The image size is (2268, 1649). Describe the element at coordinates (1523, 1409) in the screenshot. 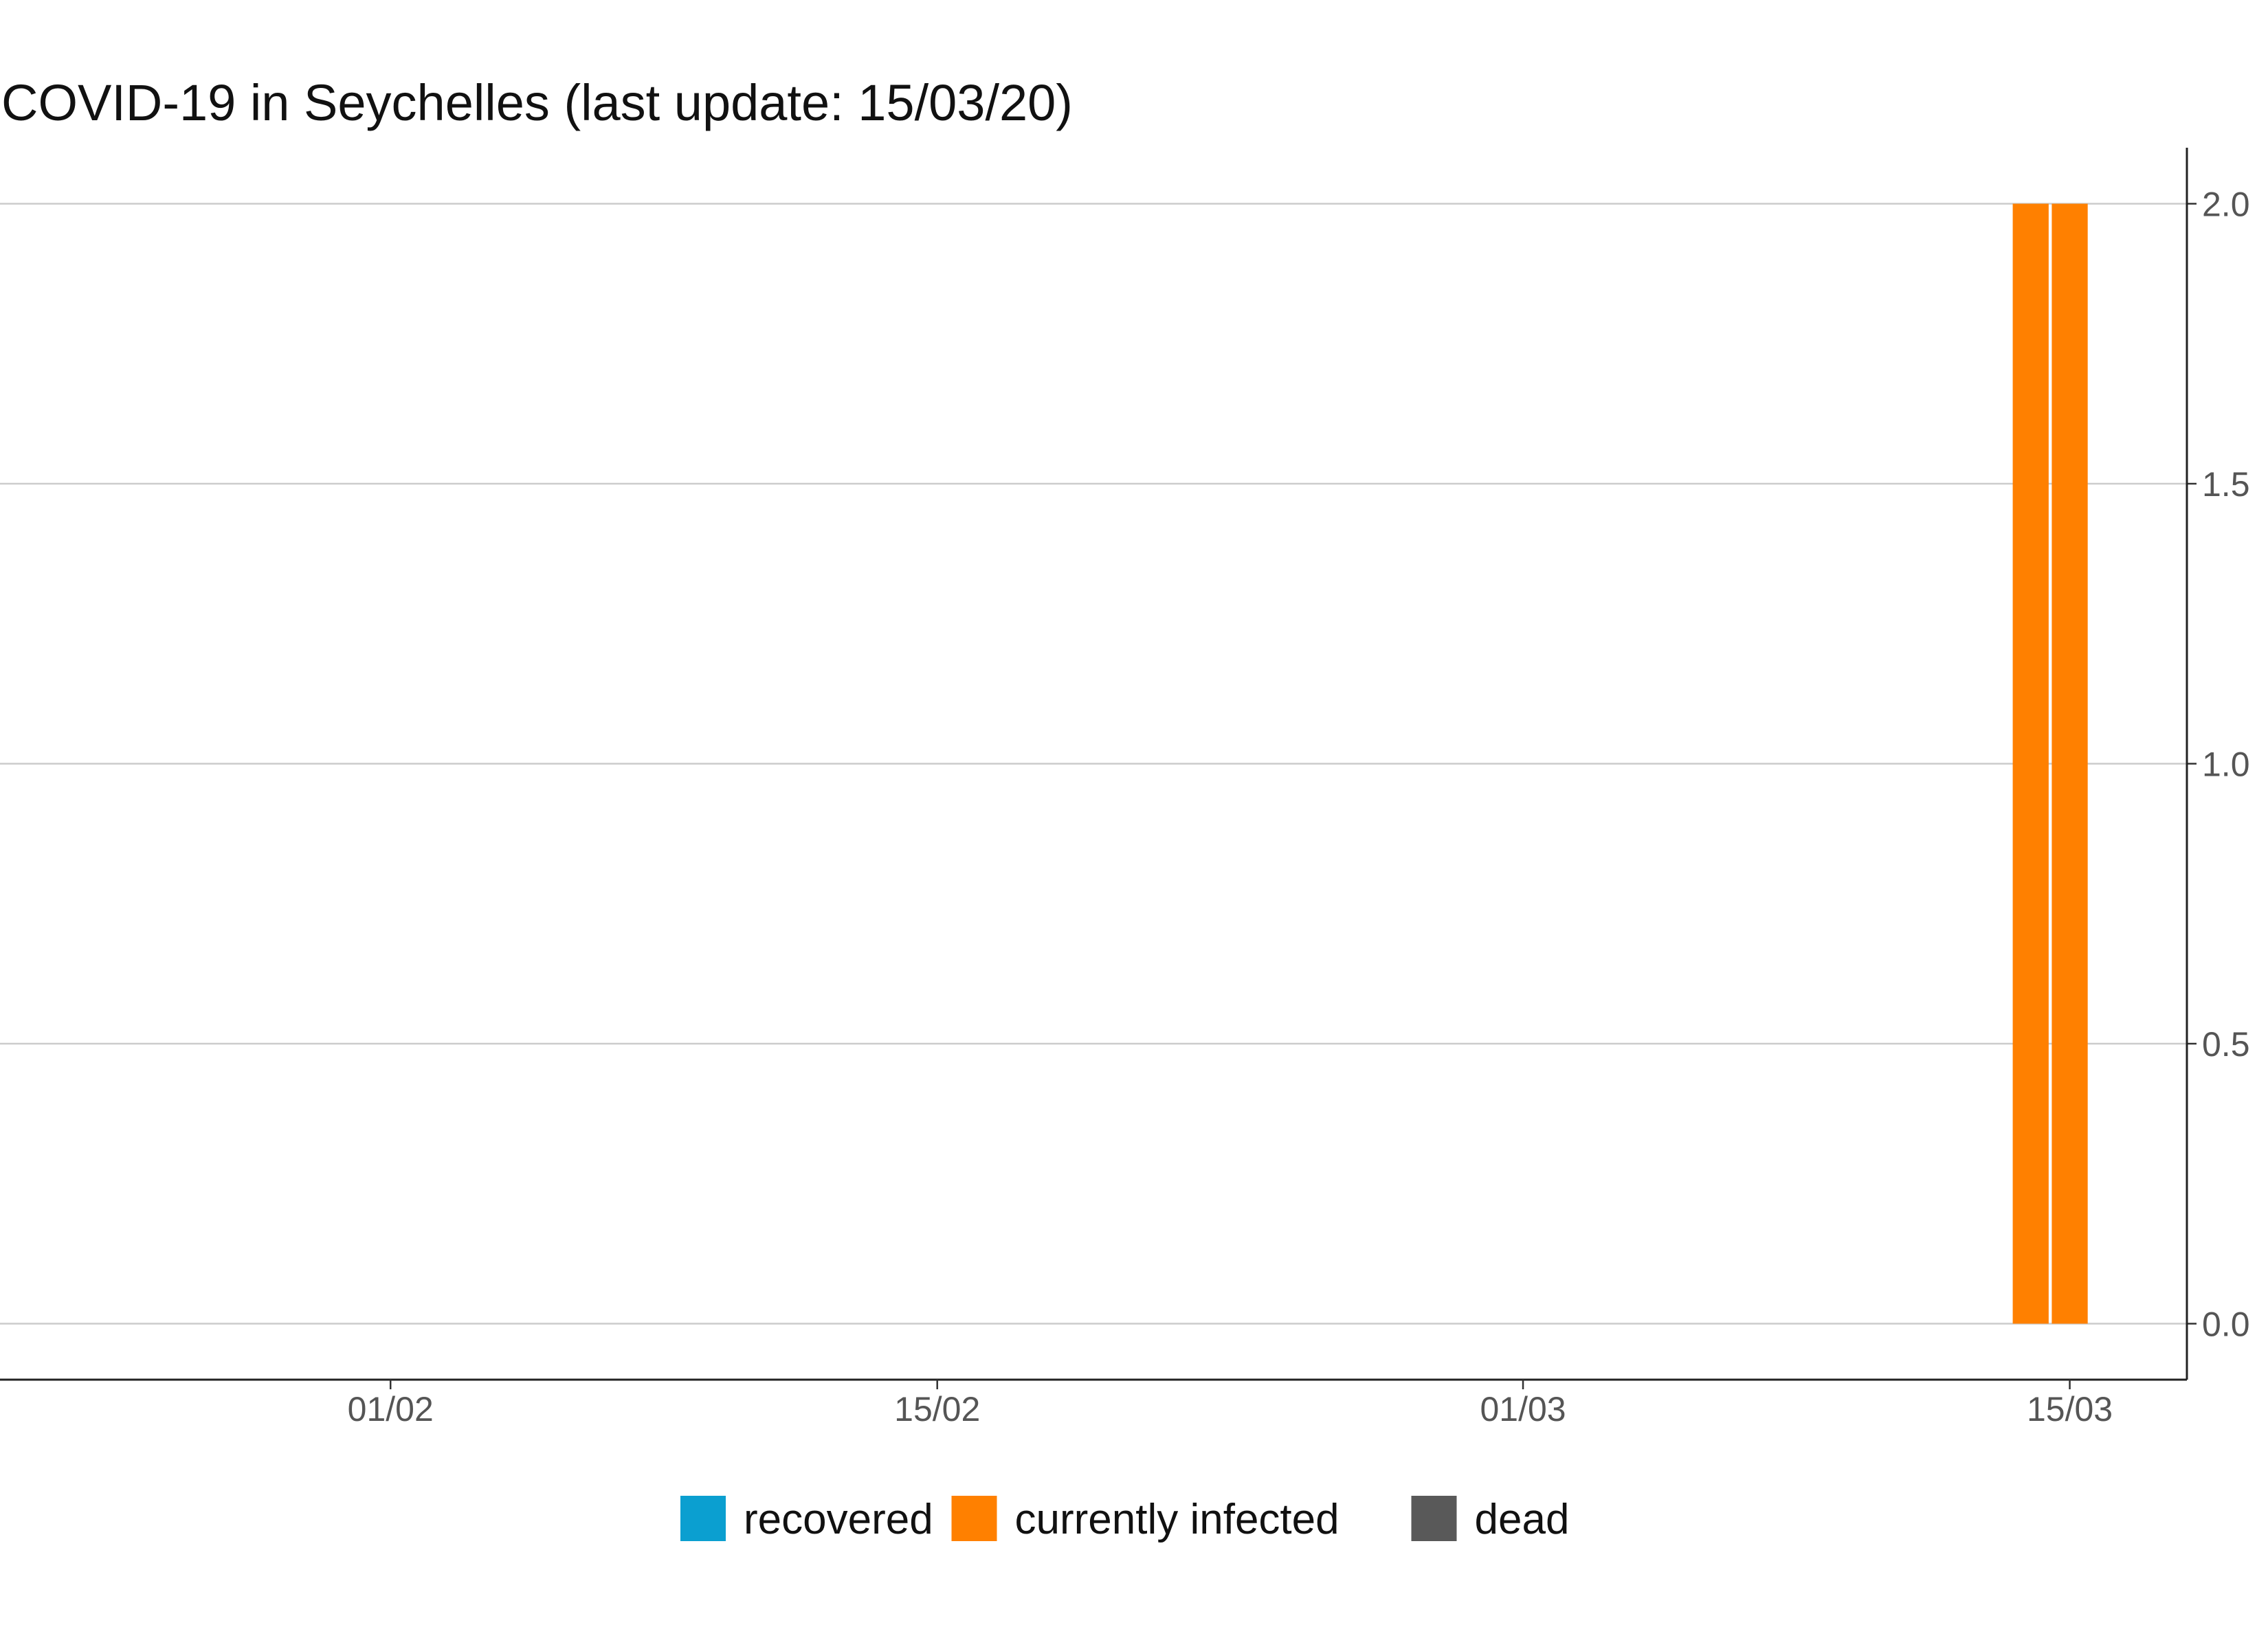

I see `x-tick-label: 01/03` at that location.